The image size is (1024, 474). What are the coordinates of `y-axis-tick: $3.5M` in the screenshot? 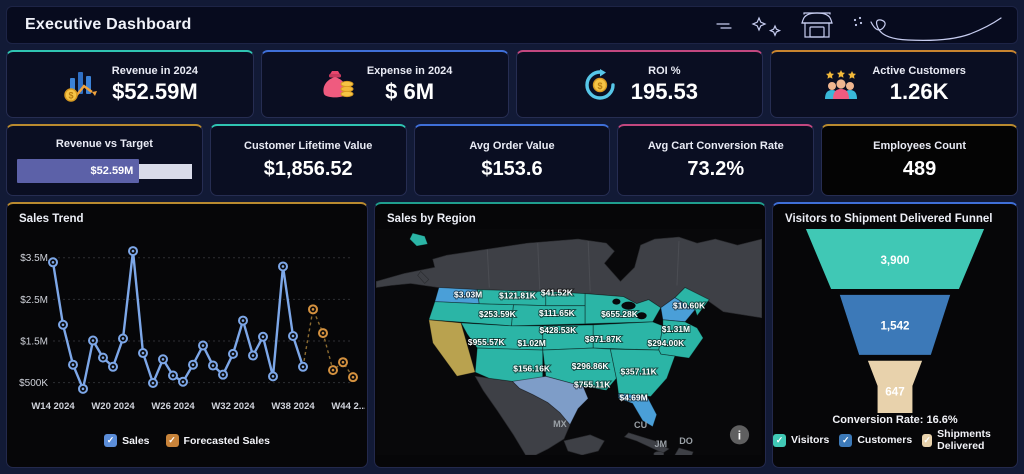 It's located at (34, 258).